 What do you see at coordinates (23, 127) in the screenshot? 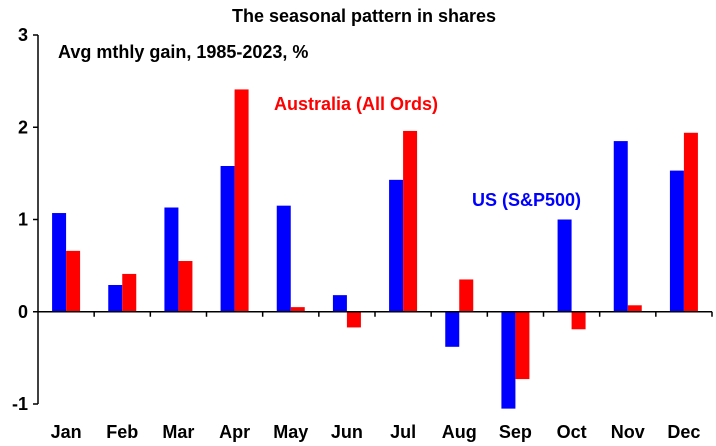
I see `y-tick-label: 2` at bounding box center [23, 127].